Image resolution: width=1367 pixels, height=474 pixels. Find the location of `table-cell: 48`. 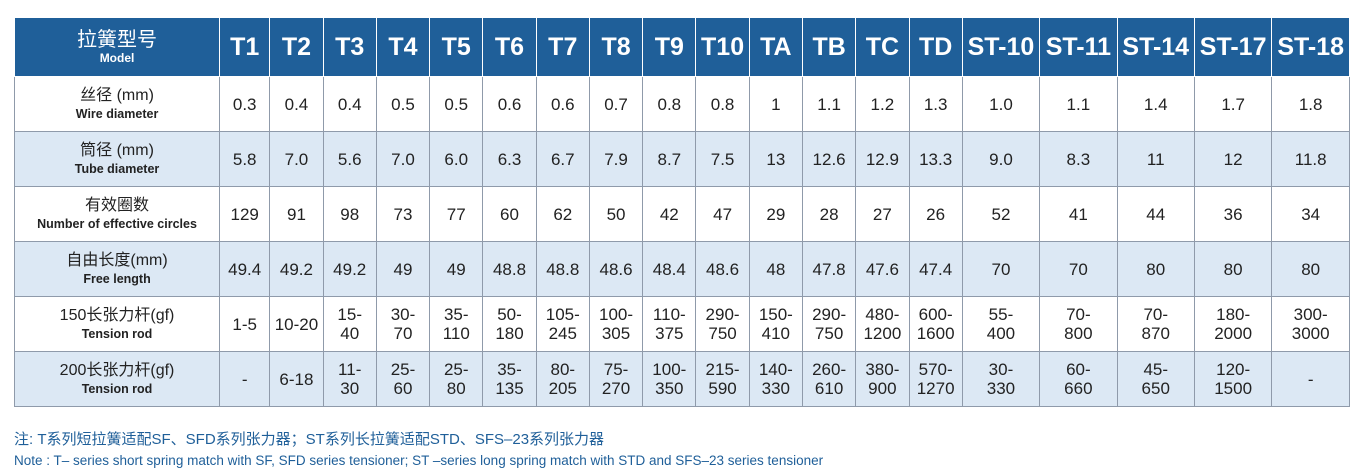

table-cell: 48 is located at coordinates (775, 269).